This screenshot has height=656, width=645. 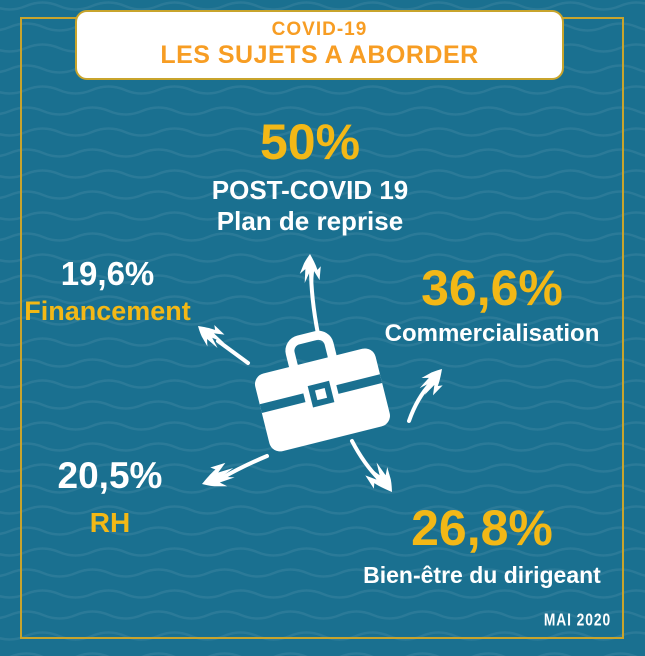 What do you see at coordinates (310, 142) in the screenshot?
I see `stat-value: 50%` at bounding box center [310, 142].